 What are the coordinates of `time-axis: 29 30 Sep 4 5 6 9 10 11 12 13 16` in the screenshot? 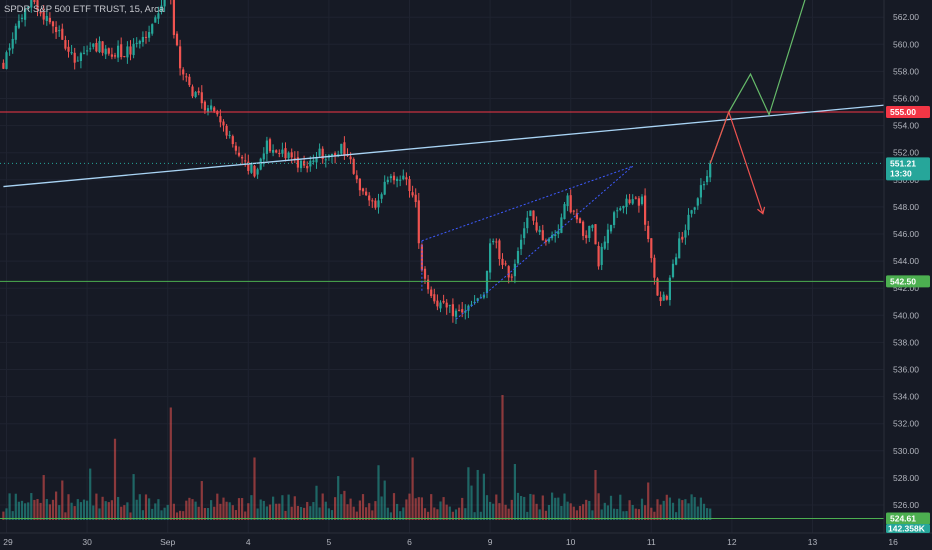 It's located at (450, 542).